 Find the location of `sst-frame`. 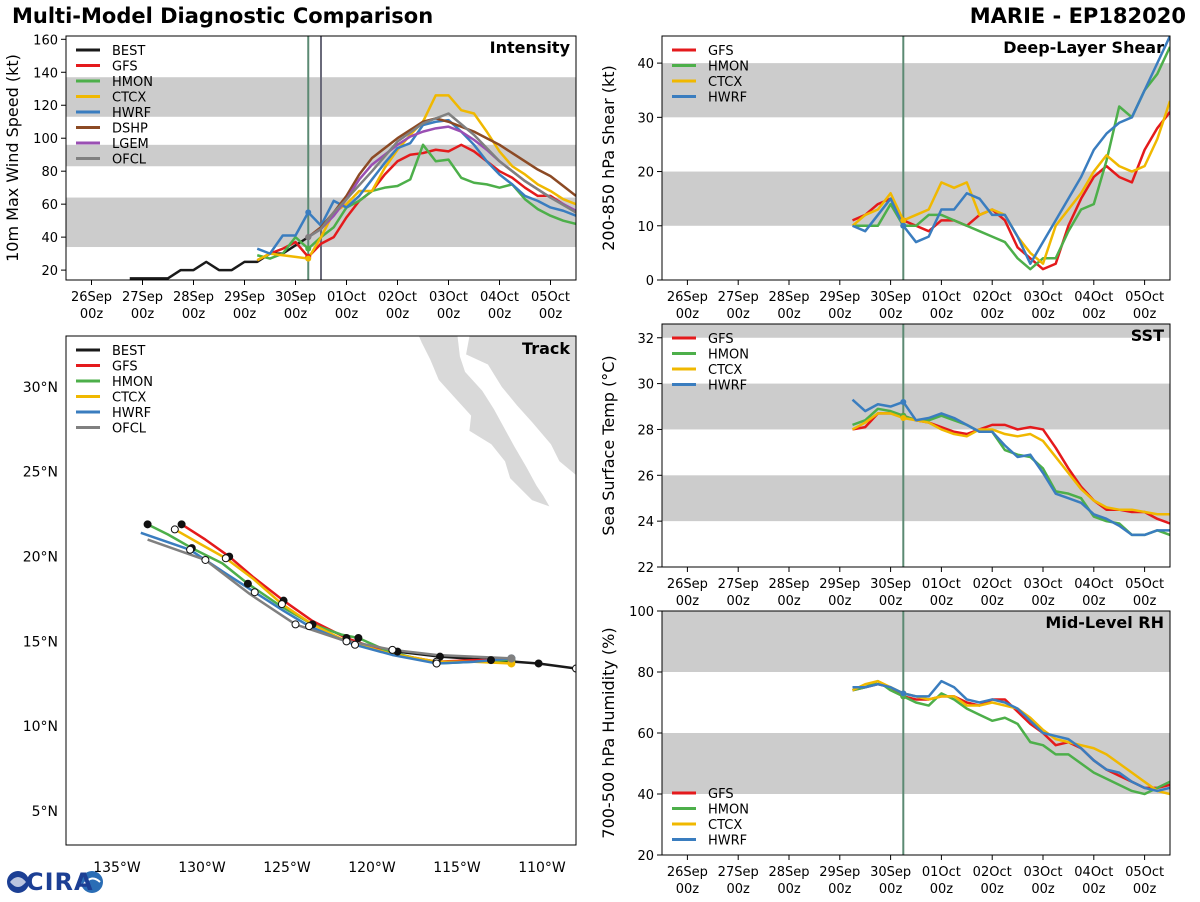

sst-frame is located at coordinates (916, 445).